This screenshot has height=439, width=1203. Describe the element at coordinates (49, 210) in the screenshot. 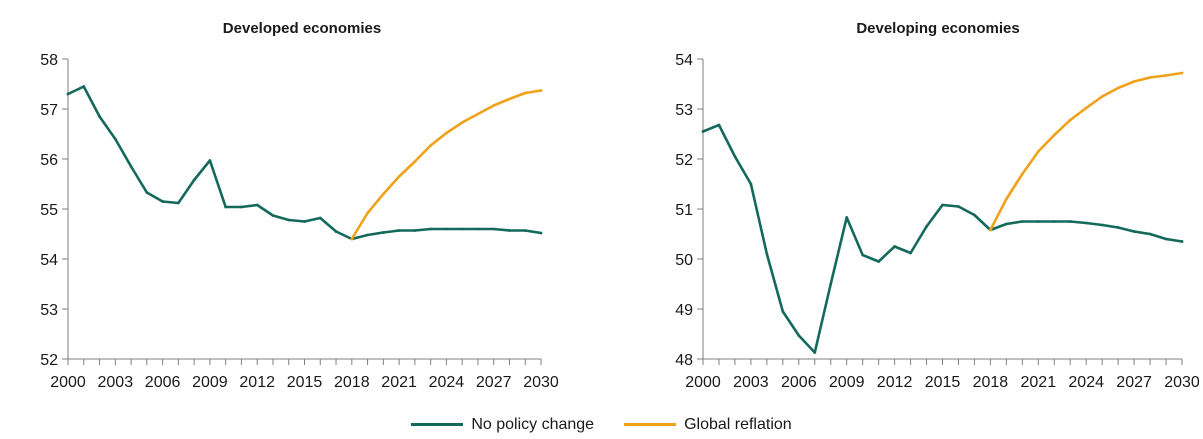

I see `y-tick-label: 55` at that location.